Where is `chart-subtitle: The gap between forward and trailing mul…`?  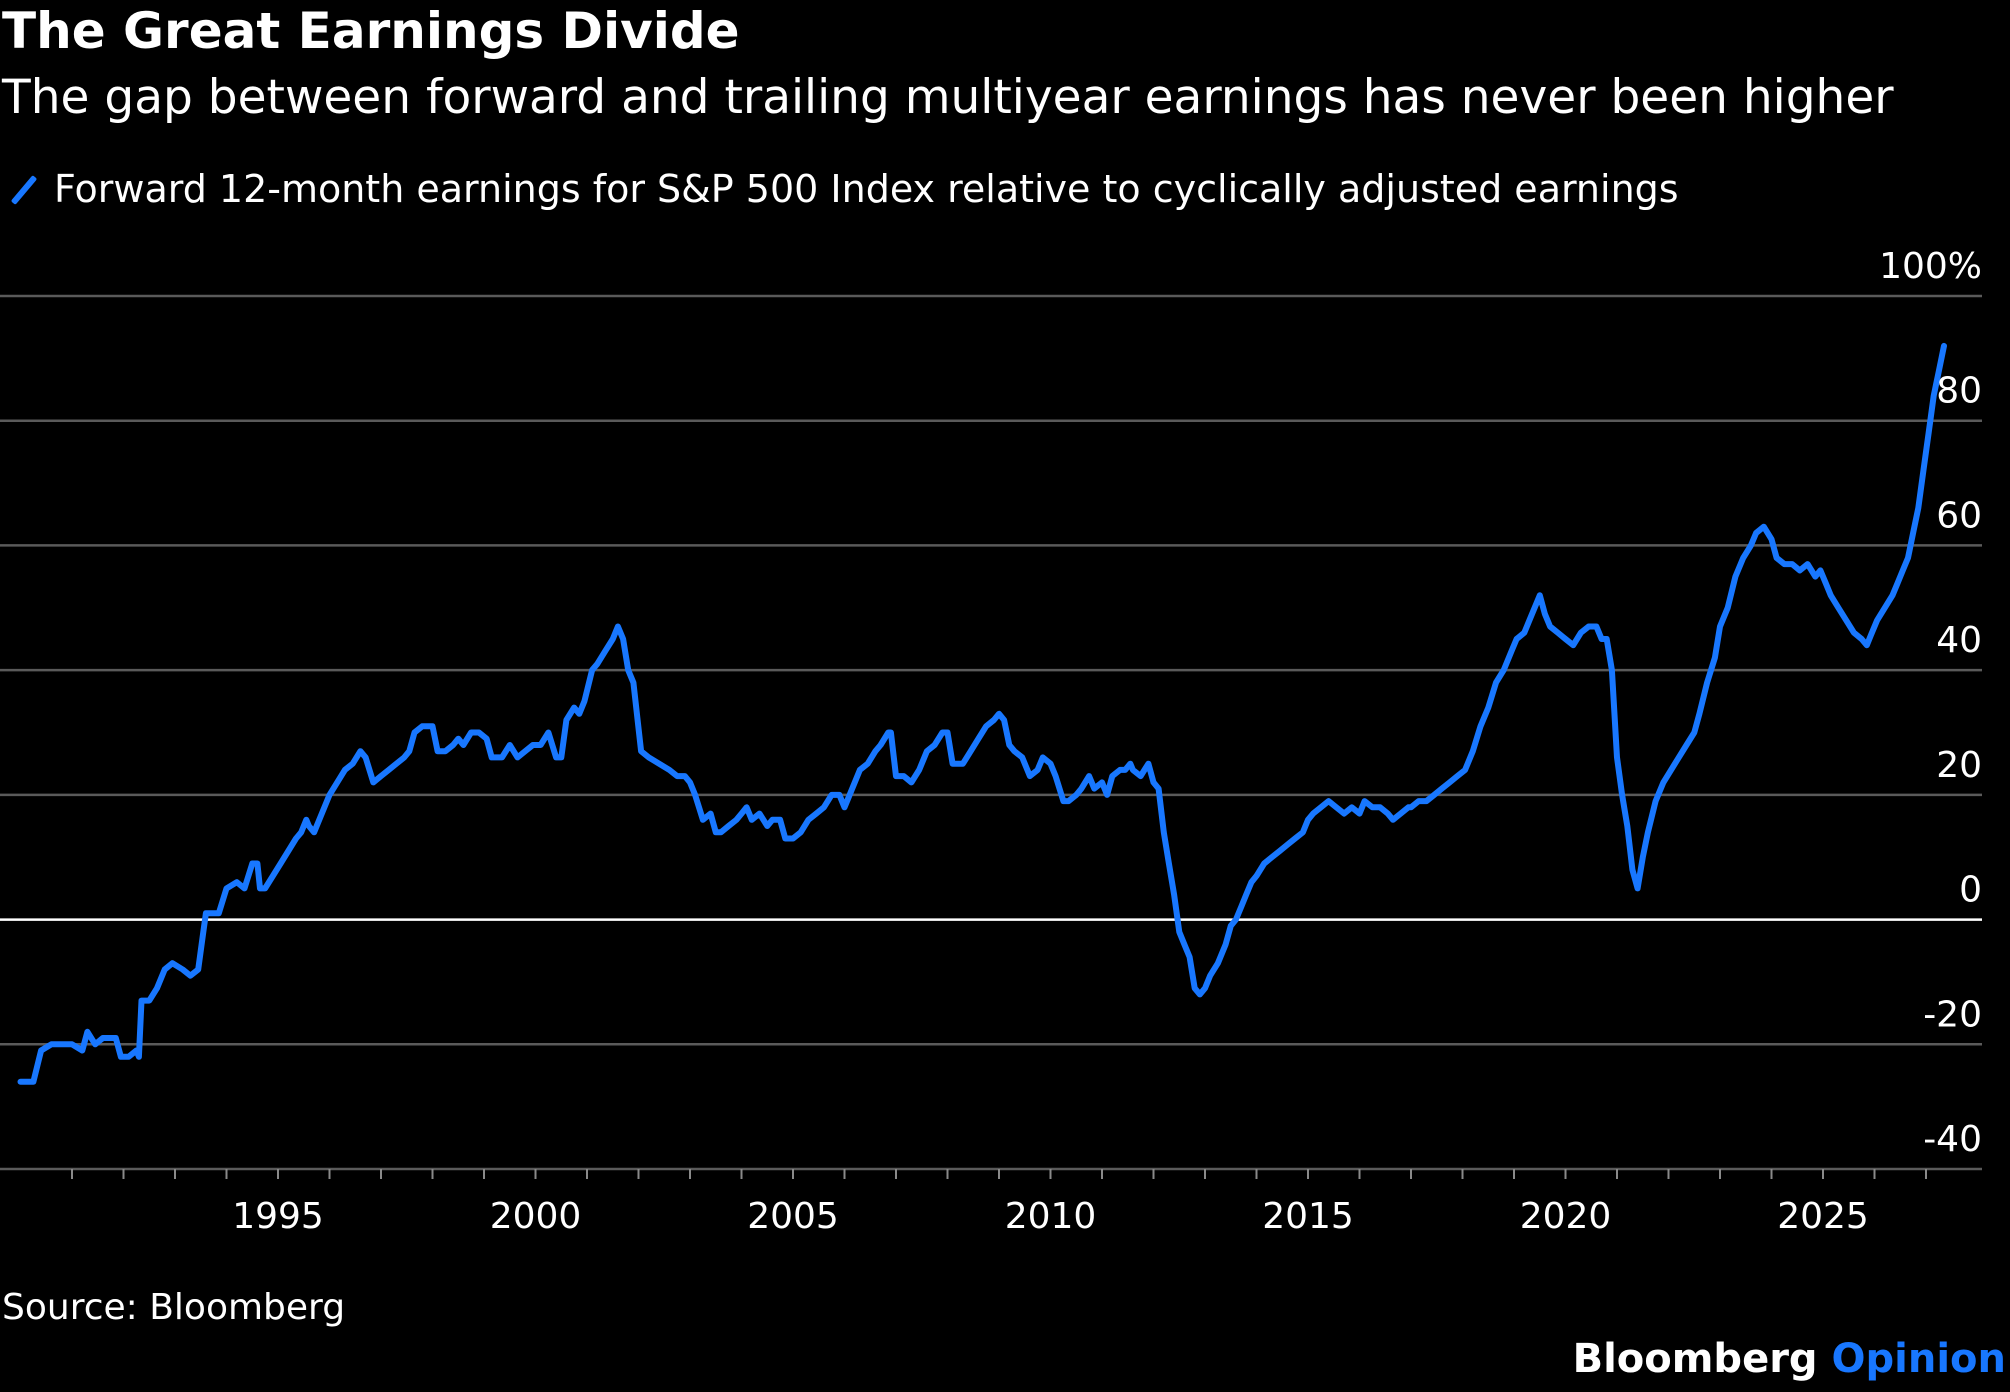 chart-subtitle: The gap between forward and trailing mul… is located at coordinates (948, 97).